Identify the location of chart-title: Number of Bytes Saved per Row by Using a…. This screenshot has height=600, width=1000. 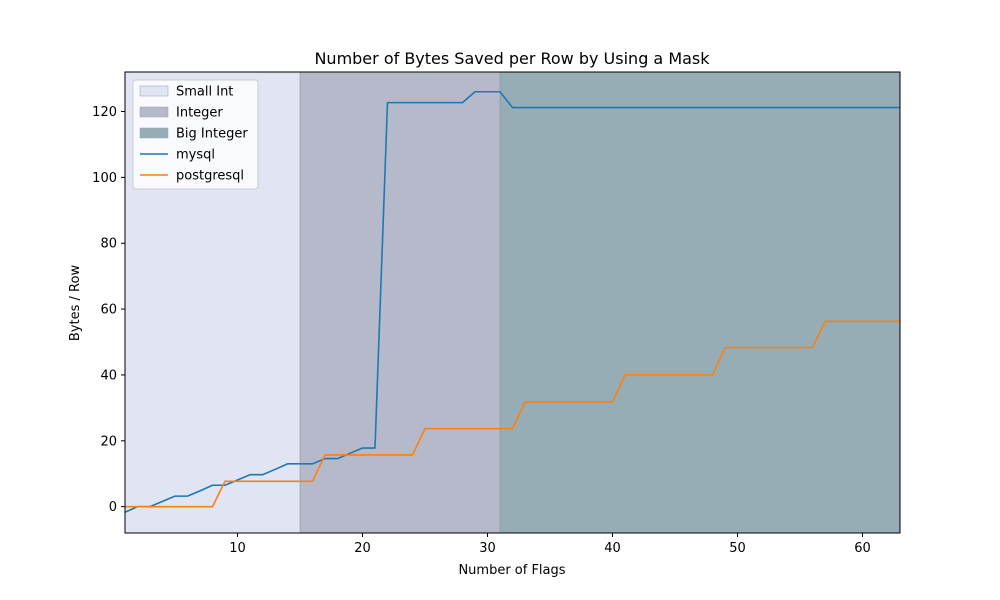
(512, 58).